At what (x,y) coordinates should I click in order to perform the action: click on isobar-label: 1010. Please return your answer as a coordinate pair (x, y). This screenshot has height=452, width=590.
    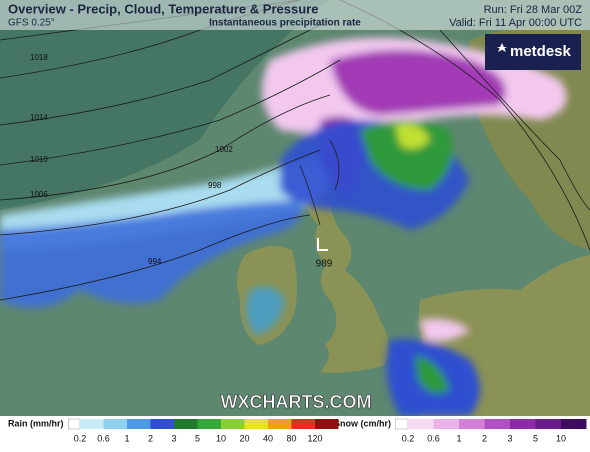
    Looking at the image, I should click on (39, 159).